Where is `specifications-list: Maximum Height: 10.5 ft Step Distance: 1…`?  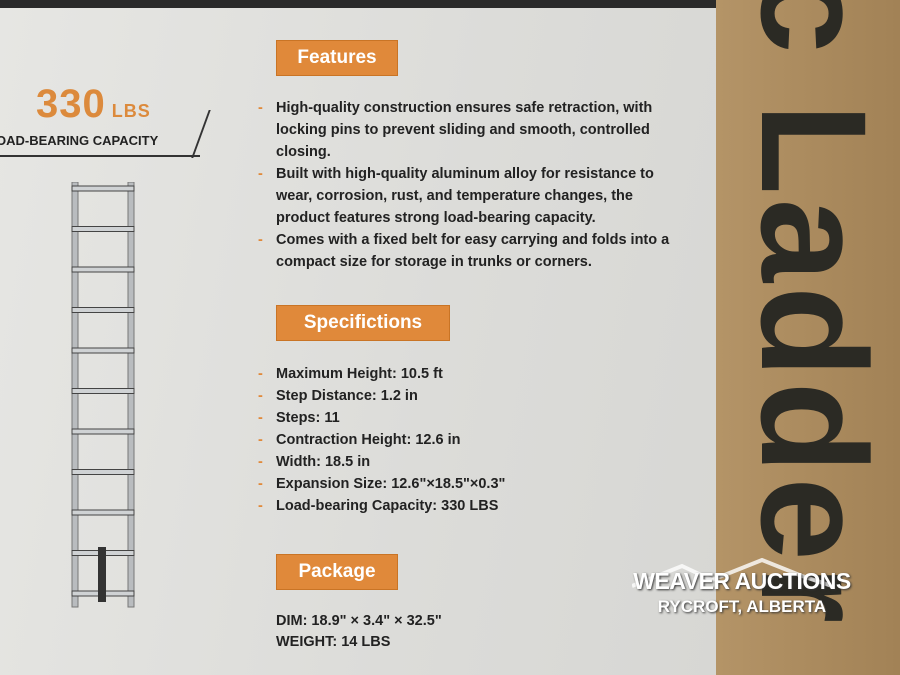 specifications-list: Maximum Height: 10.5 ft Step Distance: 1… is located at coordinates (468, 440).